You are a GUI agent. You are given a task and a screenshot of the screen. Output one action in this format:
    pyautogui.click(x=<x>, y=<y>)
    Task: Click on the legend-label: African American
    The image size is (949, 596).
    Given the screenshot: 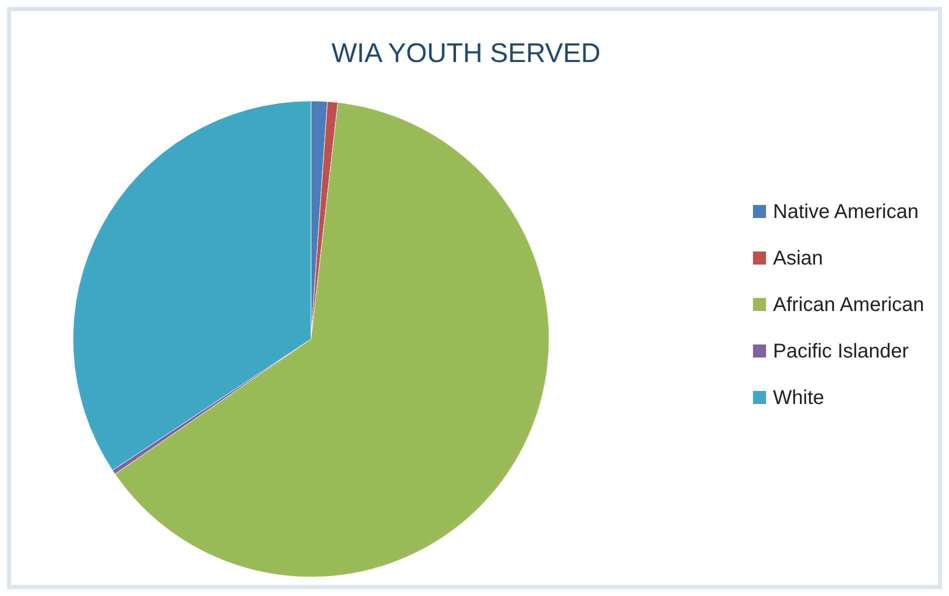 What is the action you would take?
    pyautogui.click(x=848, y=305)
    